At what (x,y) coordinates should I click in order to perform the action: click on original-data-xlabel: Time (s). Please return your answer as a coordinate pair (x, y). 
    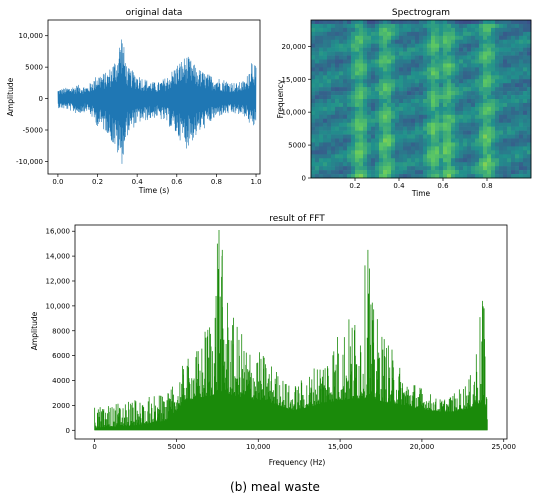
    Looking at the image, I should click on (154, 190).